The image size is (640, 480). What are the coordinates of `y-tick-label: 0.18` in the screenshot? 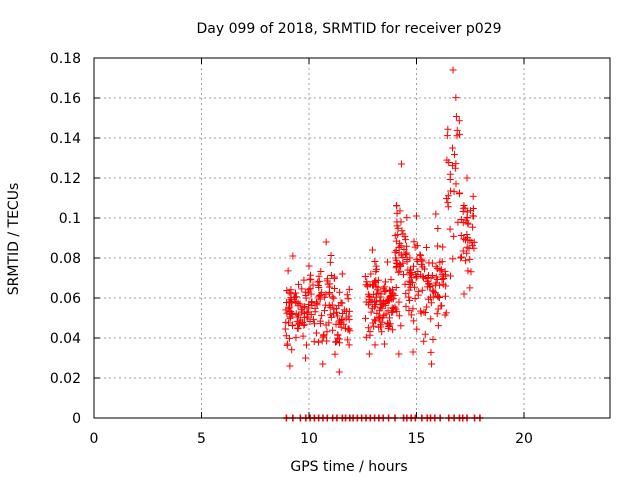 It's located at (65, 59).